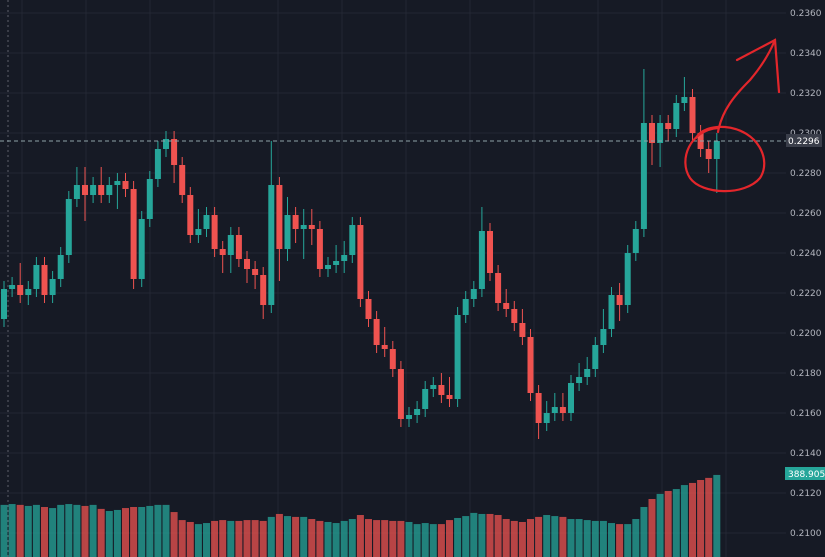 The image size is (825, 557). What do you see at coordinates (806, 174) in the screenshot?
I see `y-tick-label: 0.2280` at bounding box center [806, 174].